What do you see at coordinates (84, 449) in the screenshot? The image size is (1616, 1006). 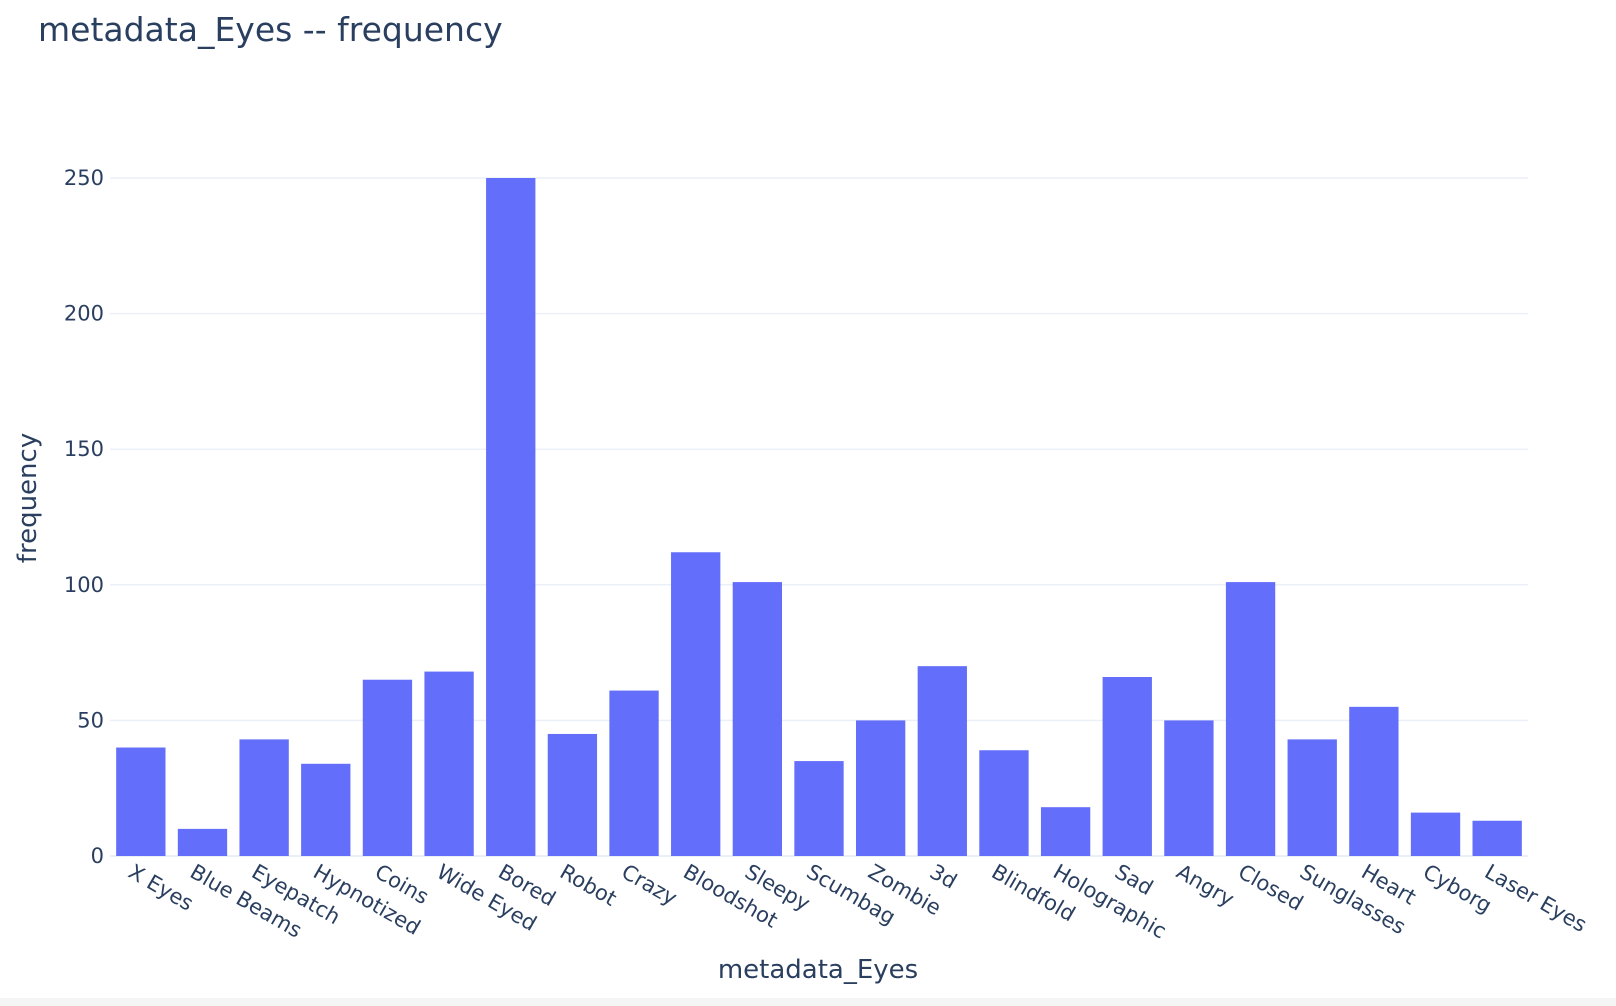 I see `y-tick-label: 150` at bounding box center [84, 449].